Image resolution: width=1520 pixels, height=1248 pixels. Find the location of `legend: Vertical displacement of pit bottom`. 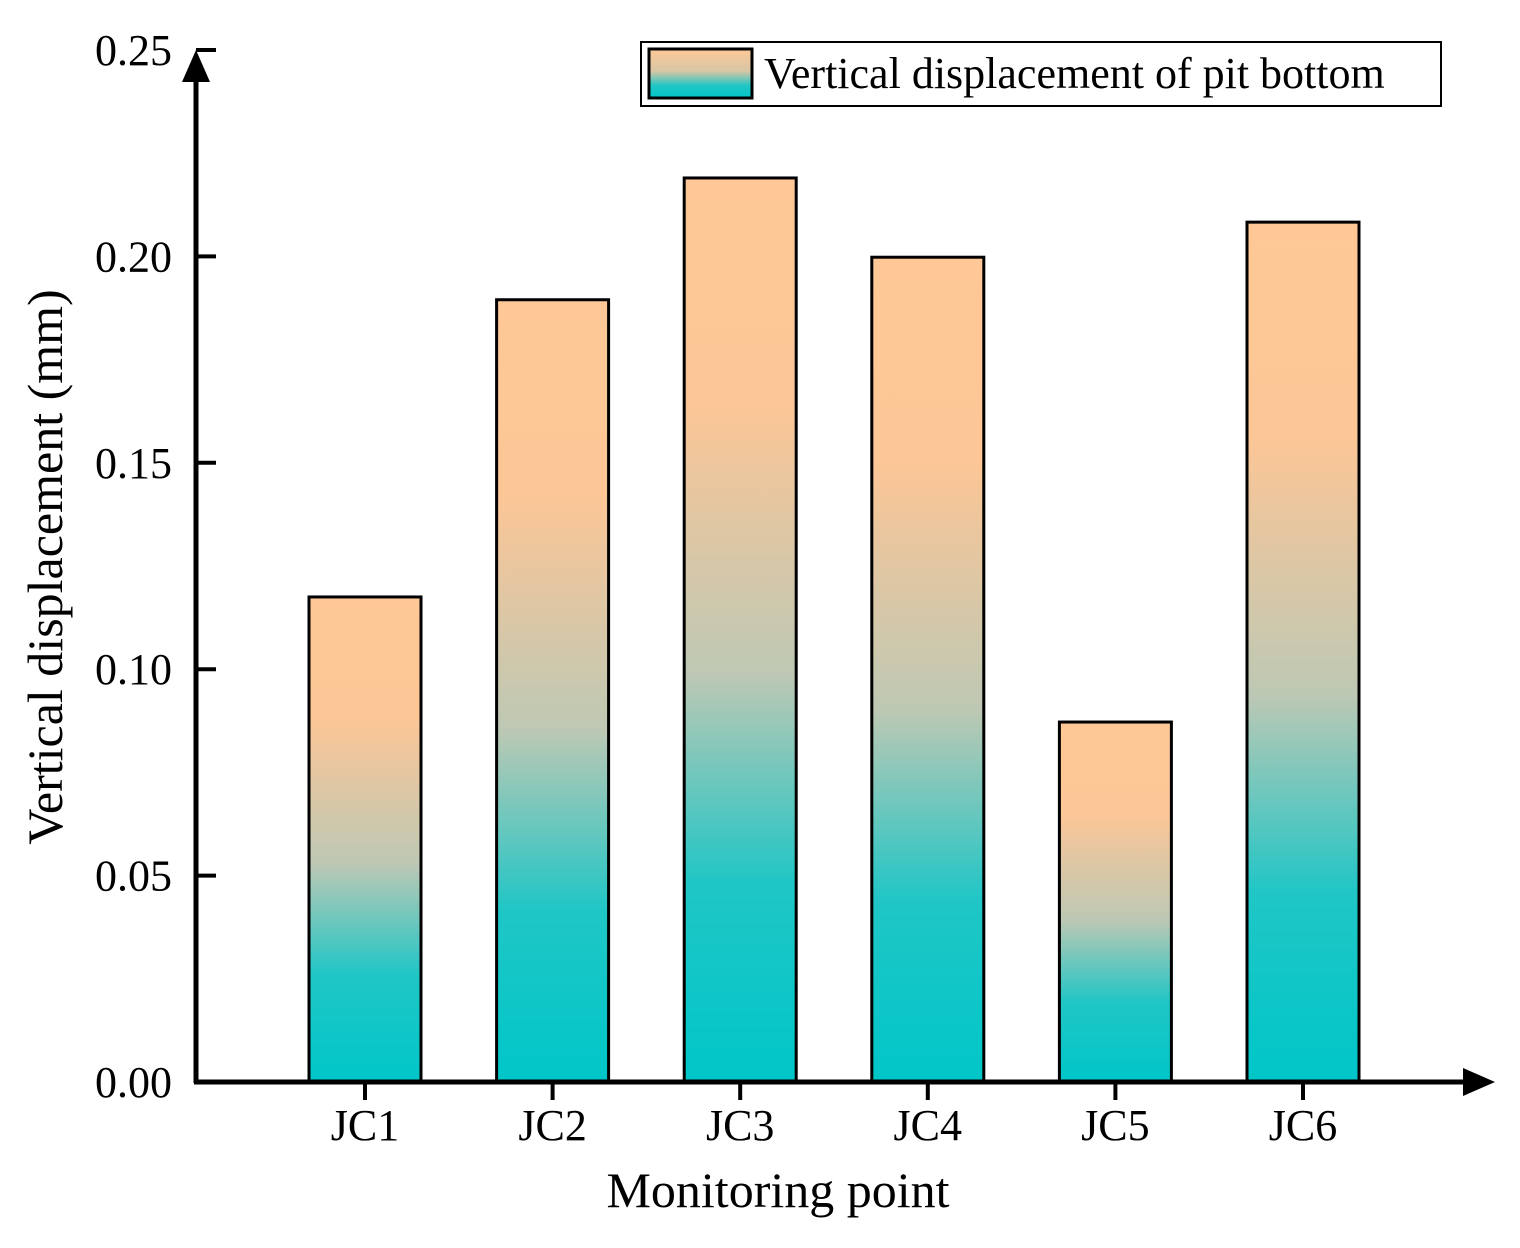

legend: Vertical displacement of pit bottom is located at coordinates (1041, 74).